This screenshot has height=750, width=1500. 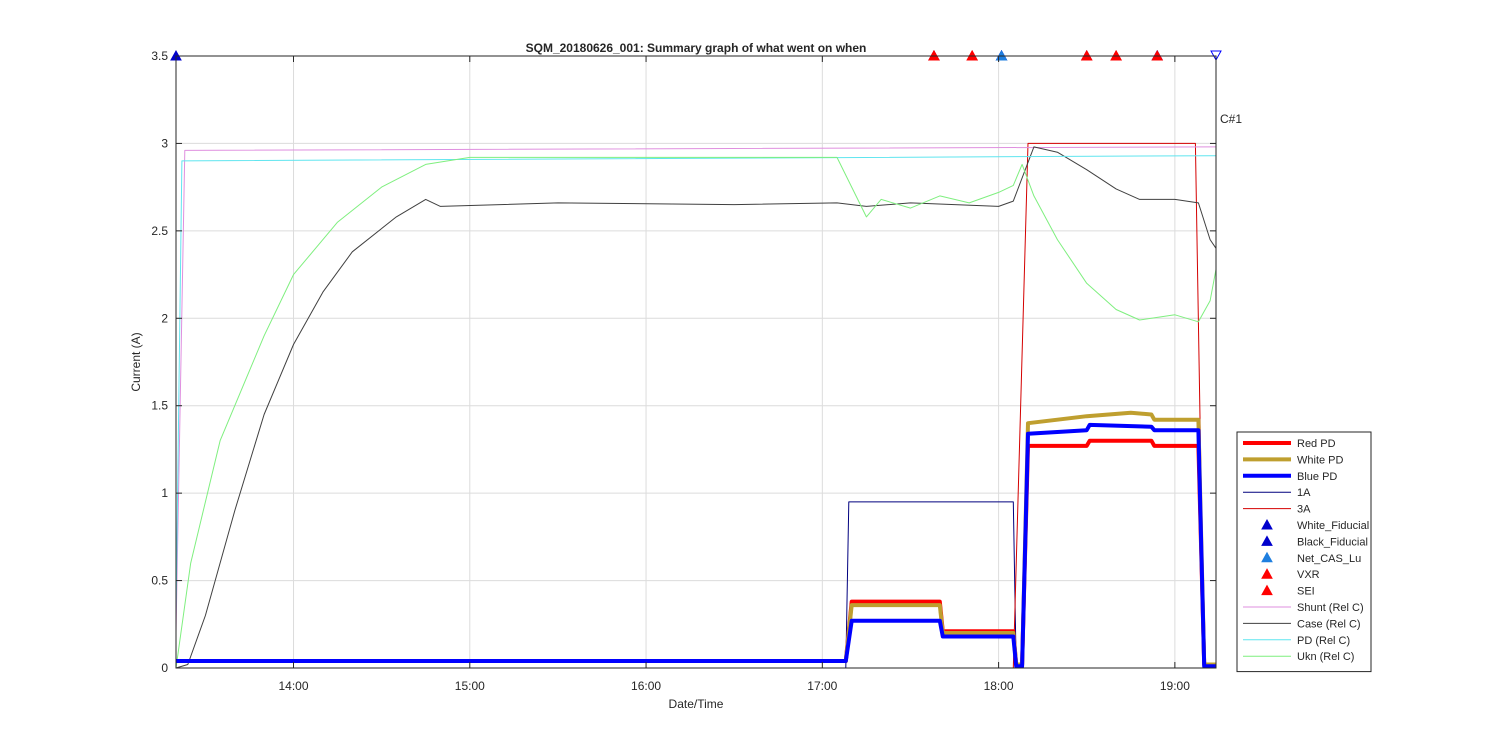 I want to click on legend-label: SEI, so click(x=1306, y=592).